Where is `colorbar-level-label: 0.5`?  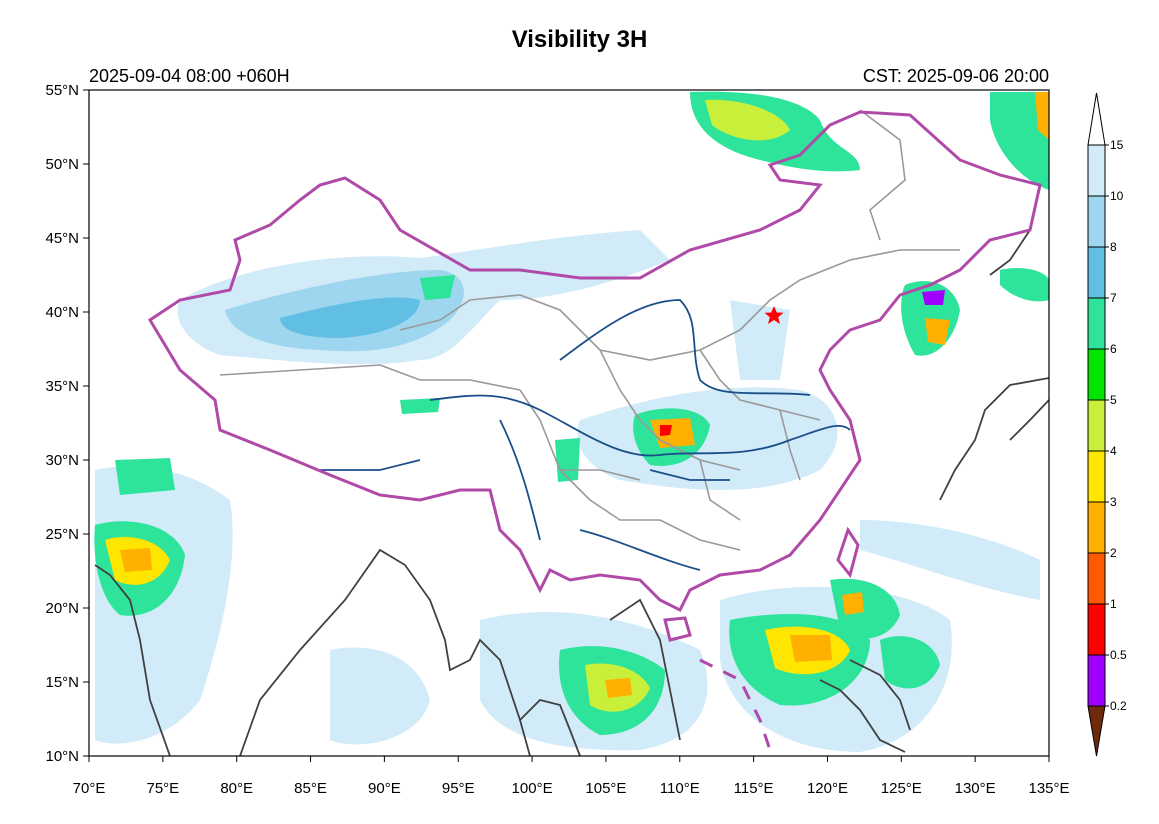 colorbar-level-label: 0.5 is located at coordinates (1118, 655).